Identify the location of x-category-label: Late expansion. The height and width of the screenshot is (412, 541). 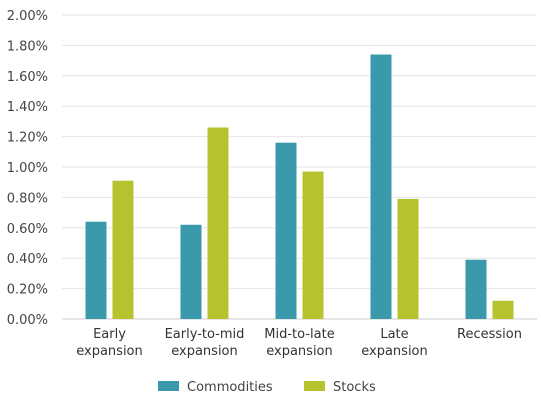
(394, 343).